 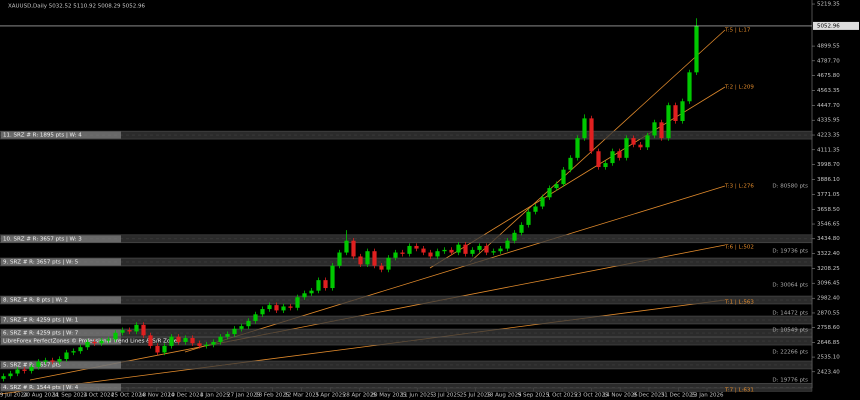 What do you see at coordinates (790, 286) in the screenshot?
I see `distance-label: D: 30064 pts` at bounding box center [790, 286].